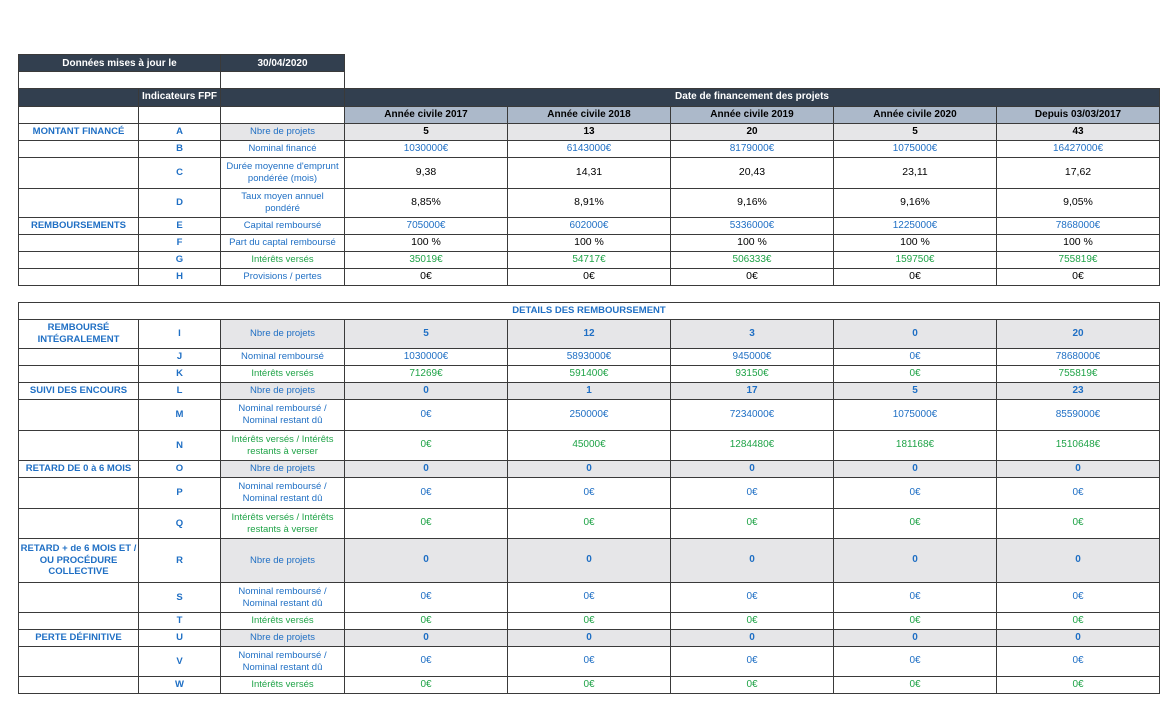 The width and height of the screenshot is (1172, 717). Describe the element at coordinates (179, 391) in the screenshot. I see `row-code: L` at that location.